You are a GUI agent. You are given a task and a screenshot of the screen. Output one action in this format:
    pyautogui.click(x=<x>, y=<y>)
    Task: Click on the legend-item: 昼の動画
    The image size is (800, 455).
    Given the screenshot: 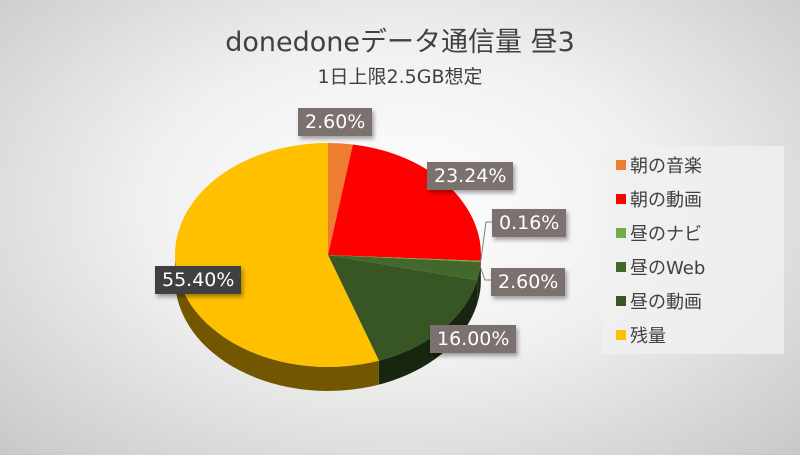 What is the action you would take?
    pyautogui.click(x=659, y=301)
    